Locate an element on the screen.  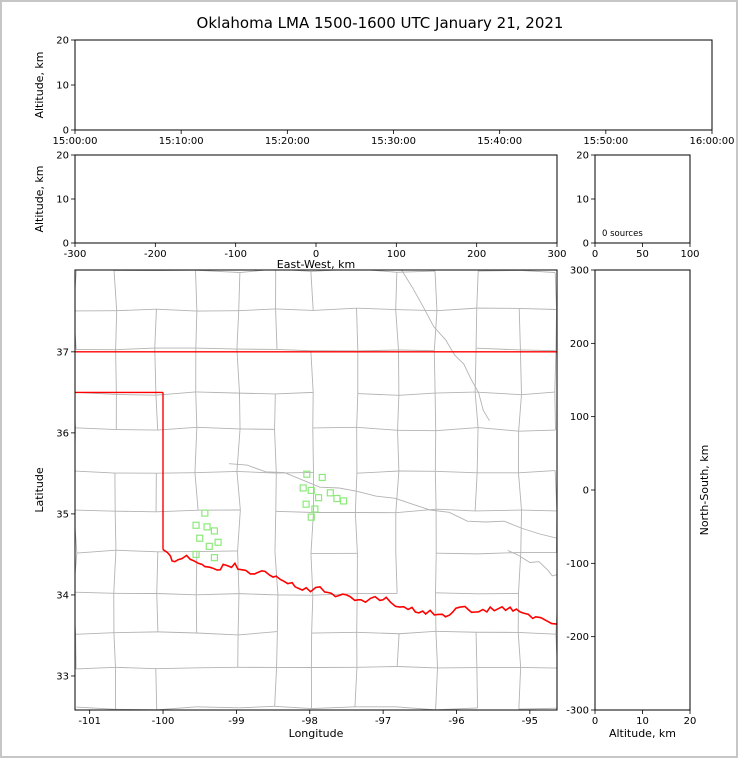
x-axis-label: Altitude, km is located at coordinates (642, 733).